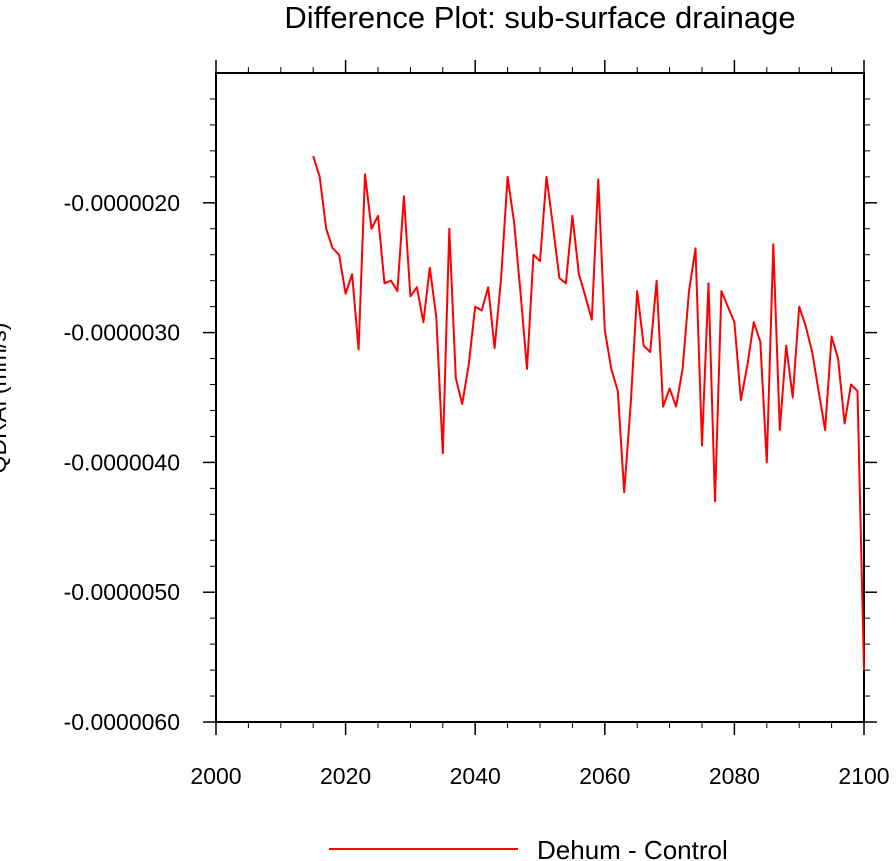 The image size is (896, 861). I want to click on y-tick-label: -0.0000020, so click(122, 203).